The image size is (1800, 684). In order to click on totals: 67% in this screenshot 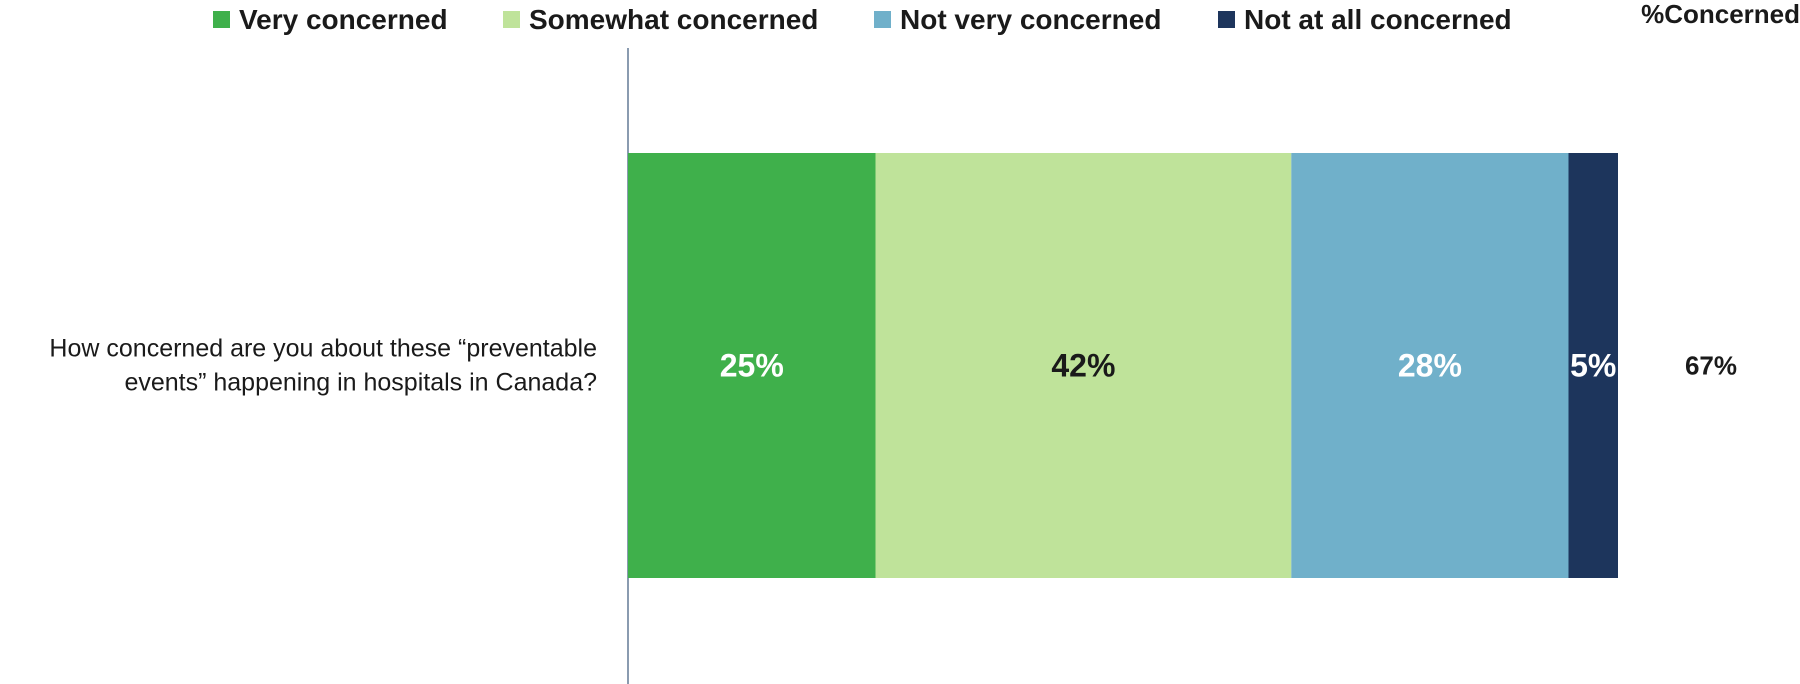, I will do `click(1711, 366)`.